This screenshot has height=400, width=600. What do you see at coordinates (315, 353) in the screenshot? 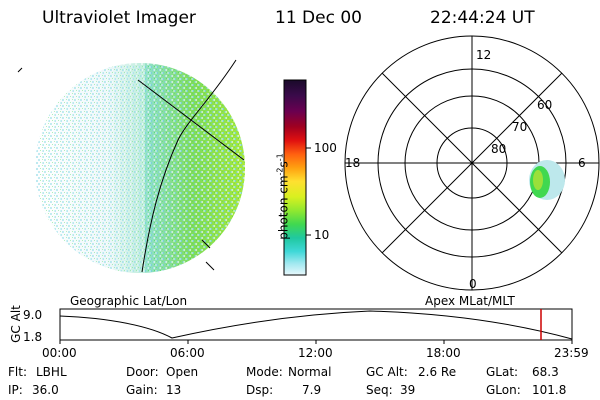
I see `time-tick-1200: 12:00` at bounding box center [315, 353].